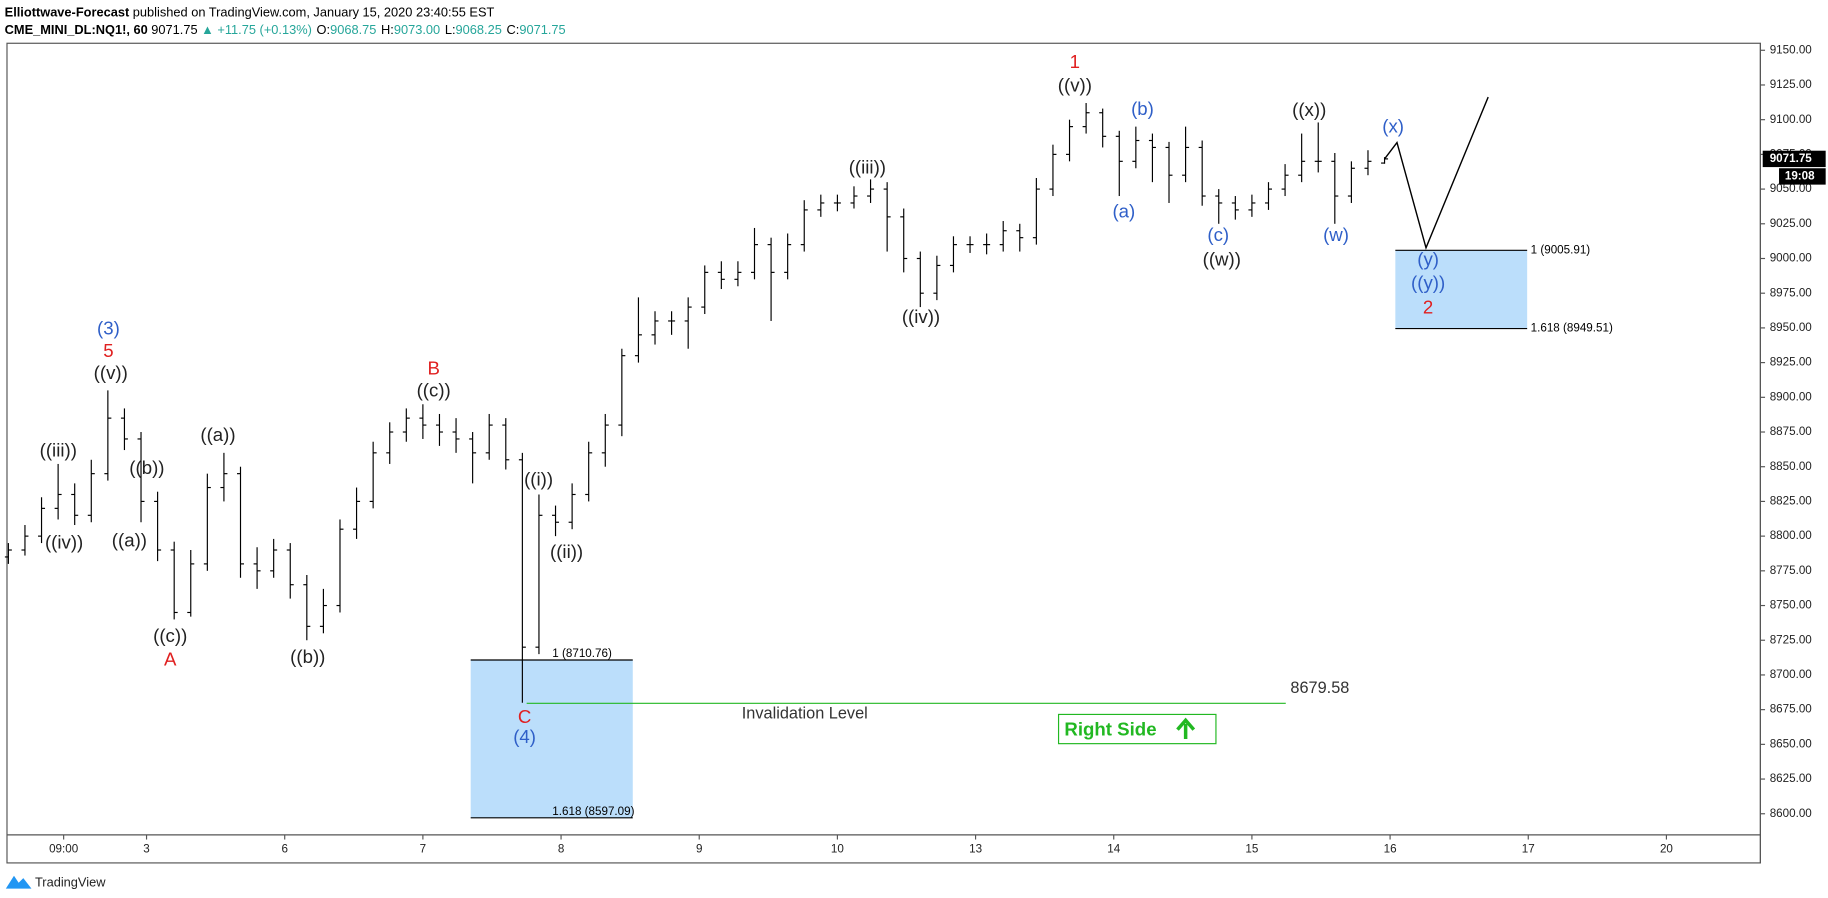 The width and height of the screenshot is (1828, 898). What do you see at coordinates (1791, 431) in the screenshot?
I see `y-tick-label: 8875.00` at bounding box center [1791, 431].